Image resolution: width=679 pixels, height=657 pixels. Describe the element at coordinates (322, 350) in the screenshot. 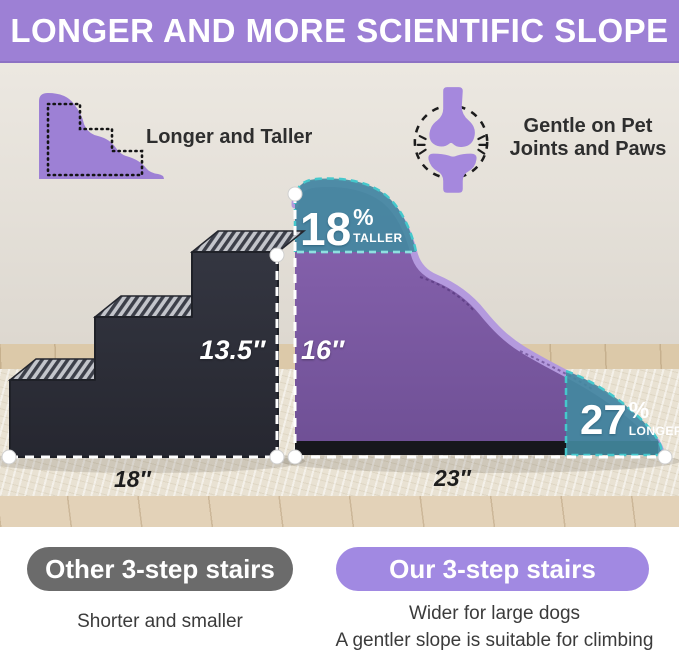

I see `our-stair-height-label: 16″` at that location.